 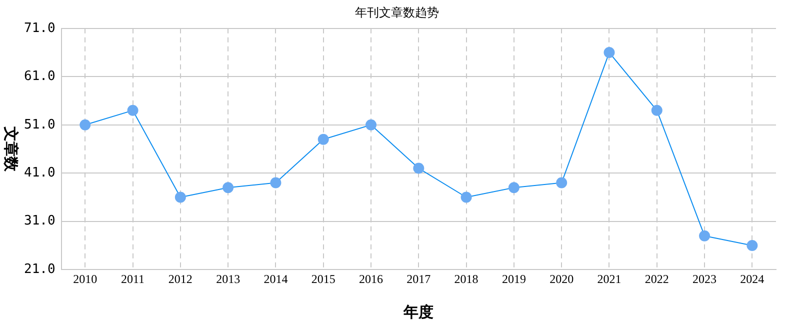 What do you see at coordinates (609, 279) in the screenshot?
I see `x-tick-label: 2021` at bounding box center [609, 279].